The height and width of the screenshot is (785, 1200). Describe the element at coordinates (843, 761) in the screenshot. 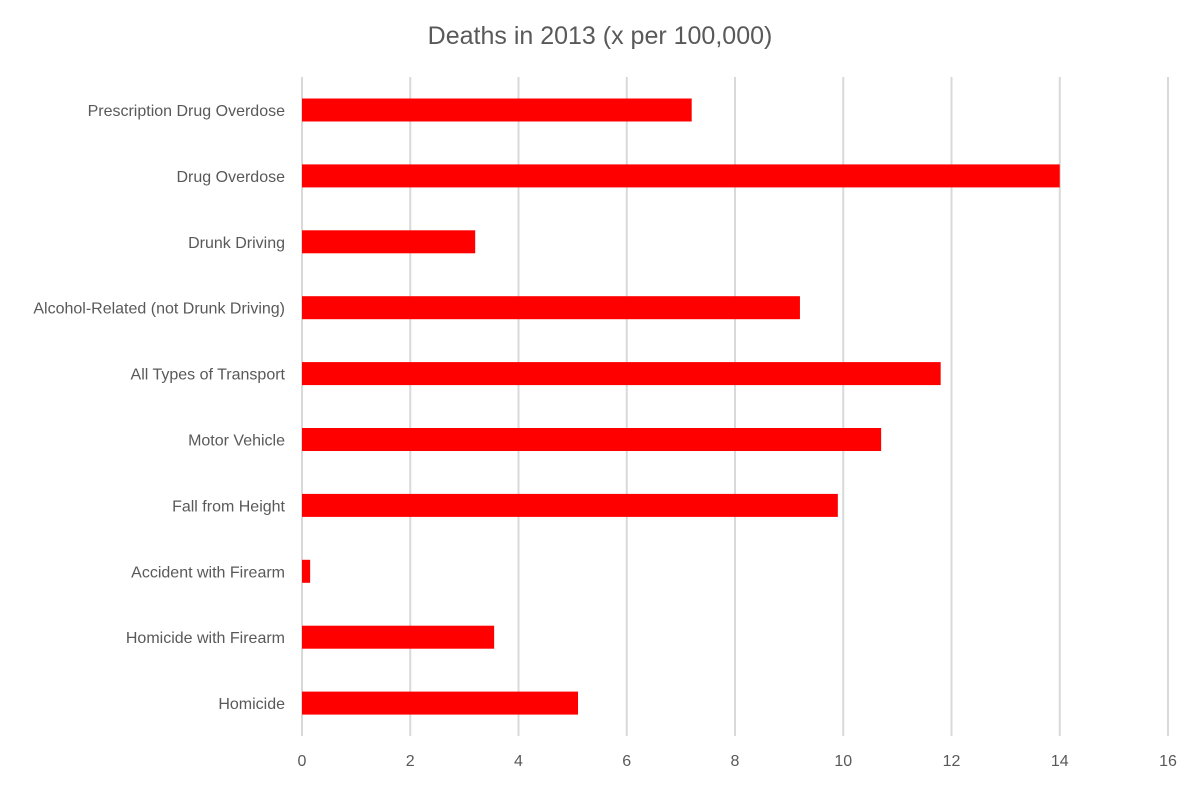

I see `x-tick-label: 10` at that location.